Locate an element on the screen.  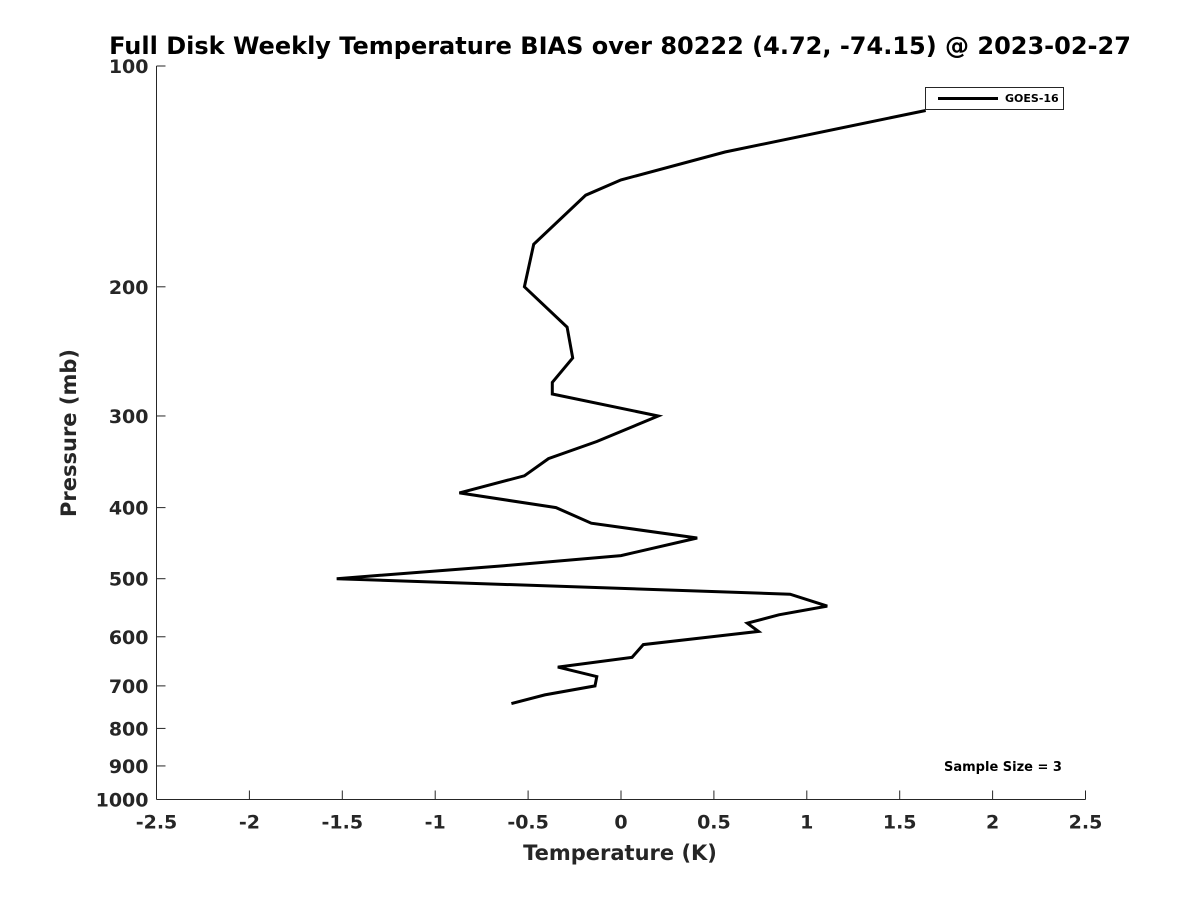
x-tick-label: 2 is located at coordinates (992, 823).